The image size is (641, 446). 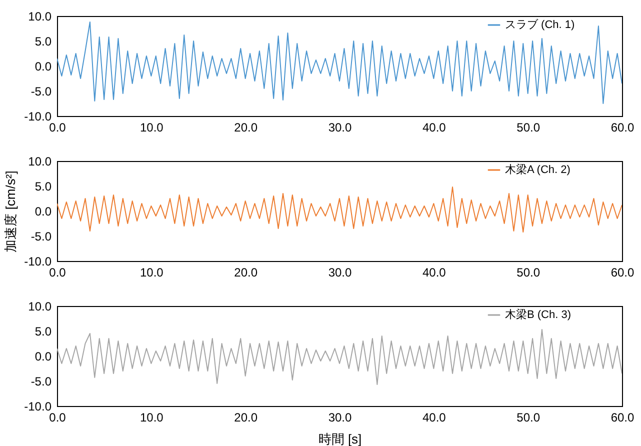 What do you see at coordinates (538, 314) in the screenshot?
I see `legend-label: 木梁B (Ch. 3)` at bounding box center [538, 314].